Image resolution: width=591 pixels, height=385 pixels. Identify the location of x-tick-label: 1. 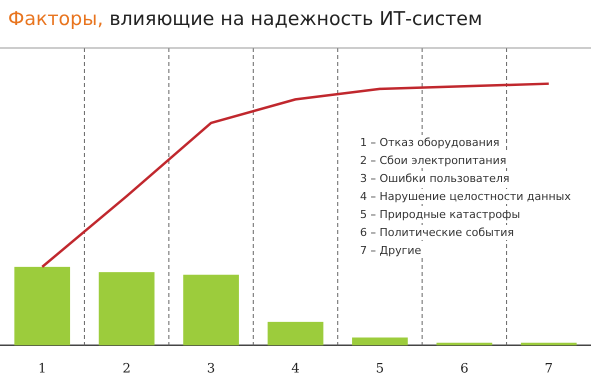
(42, 369).